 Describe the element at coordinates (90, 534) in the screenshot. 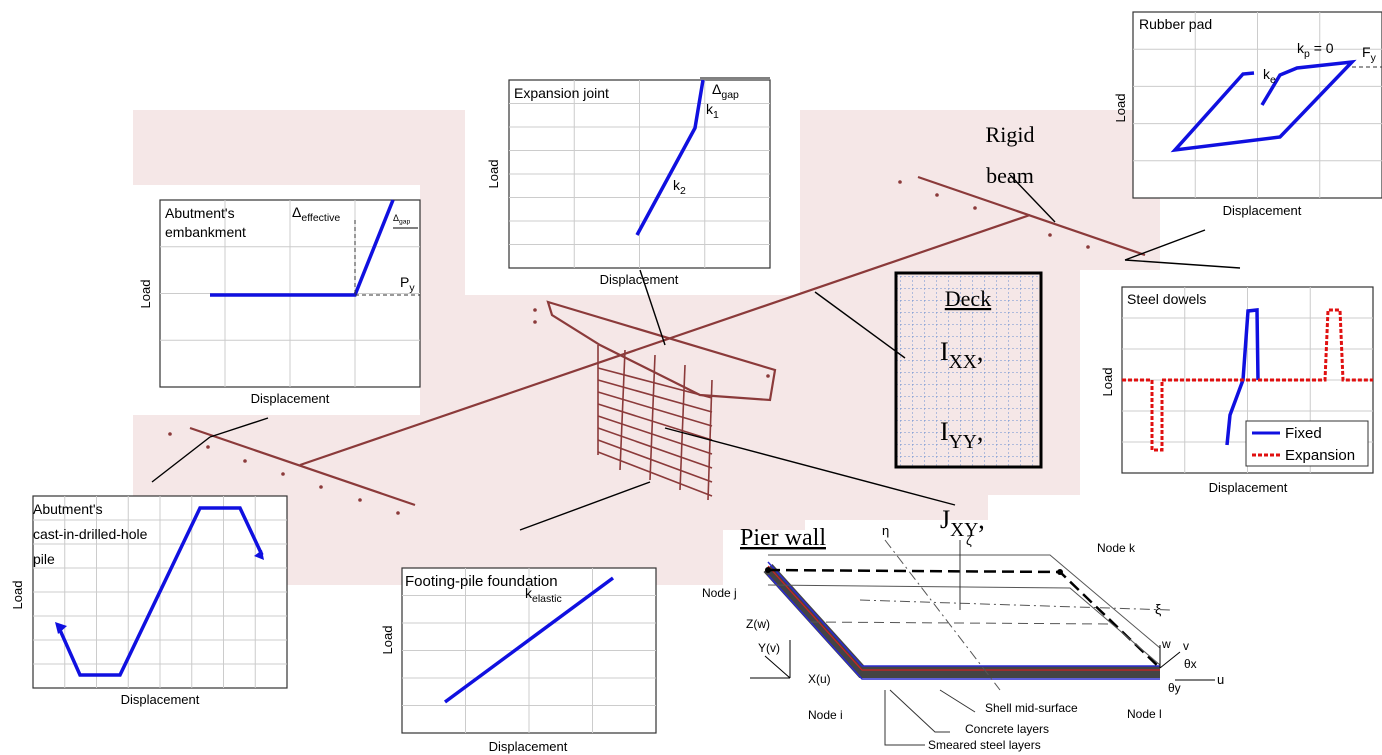

I see `label: cast-in-drilled-hole` at that location.